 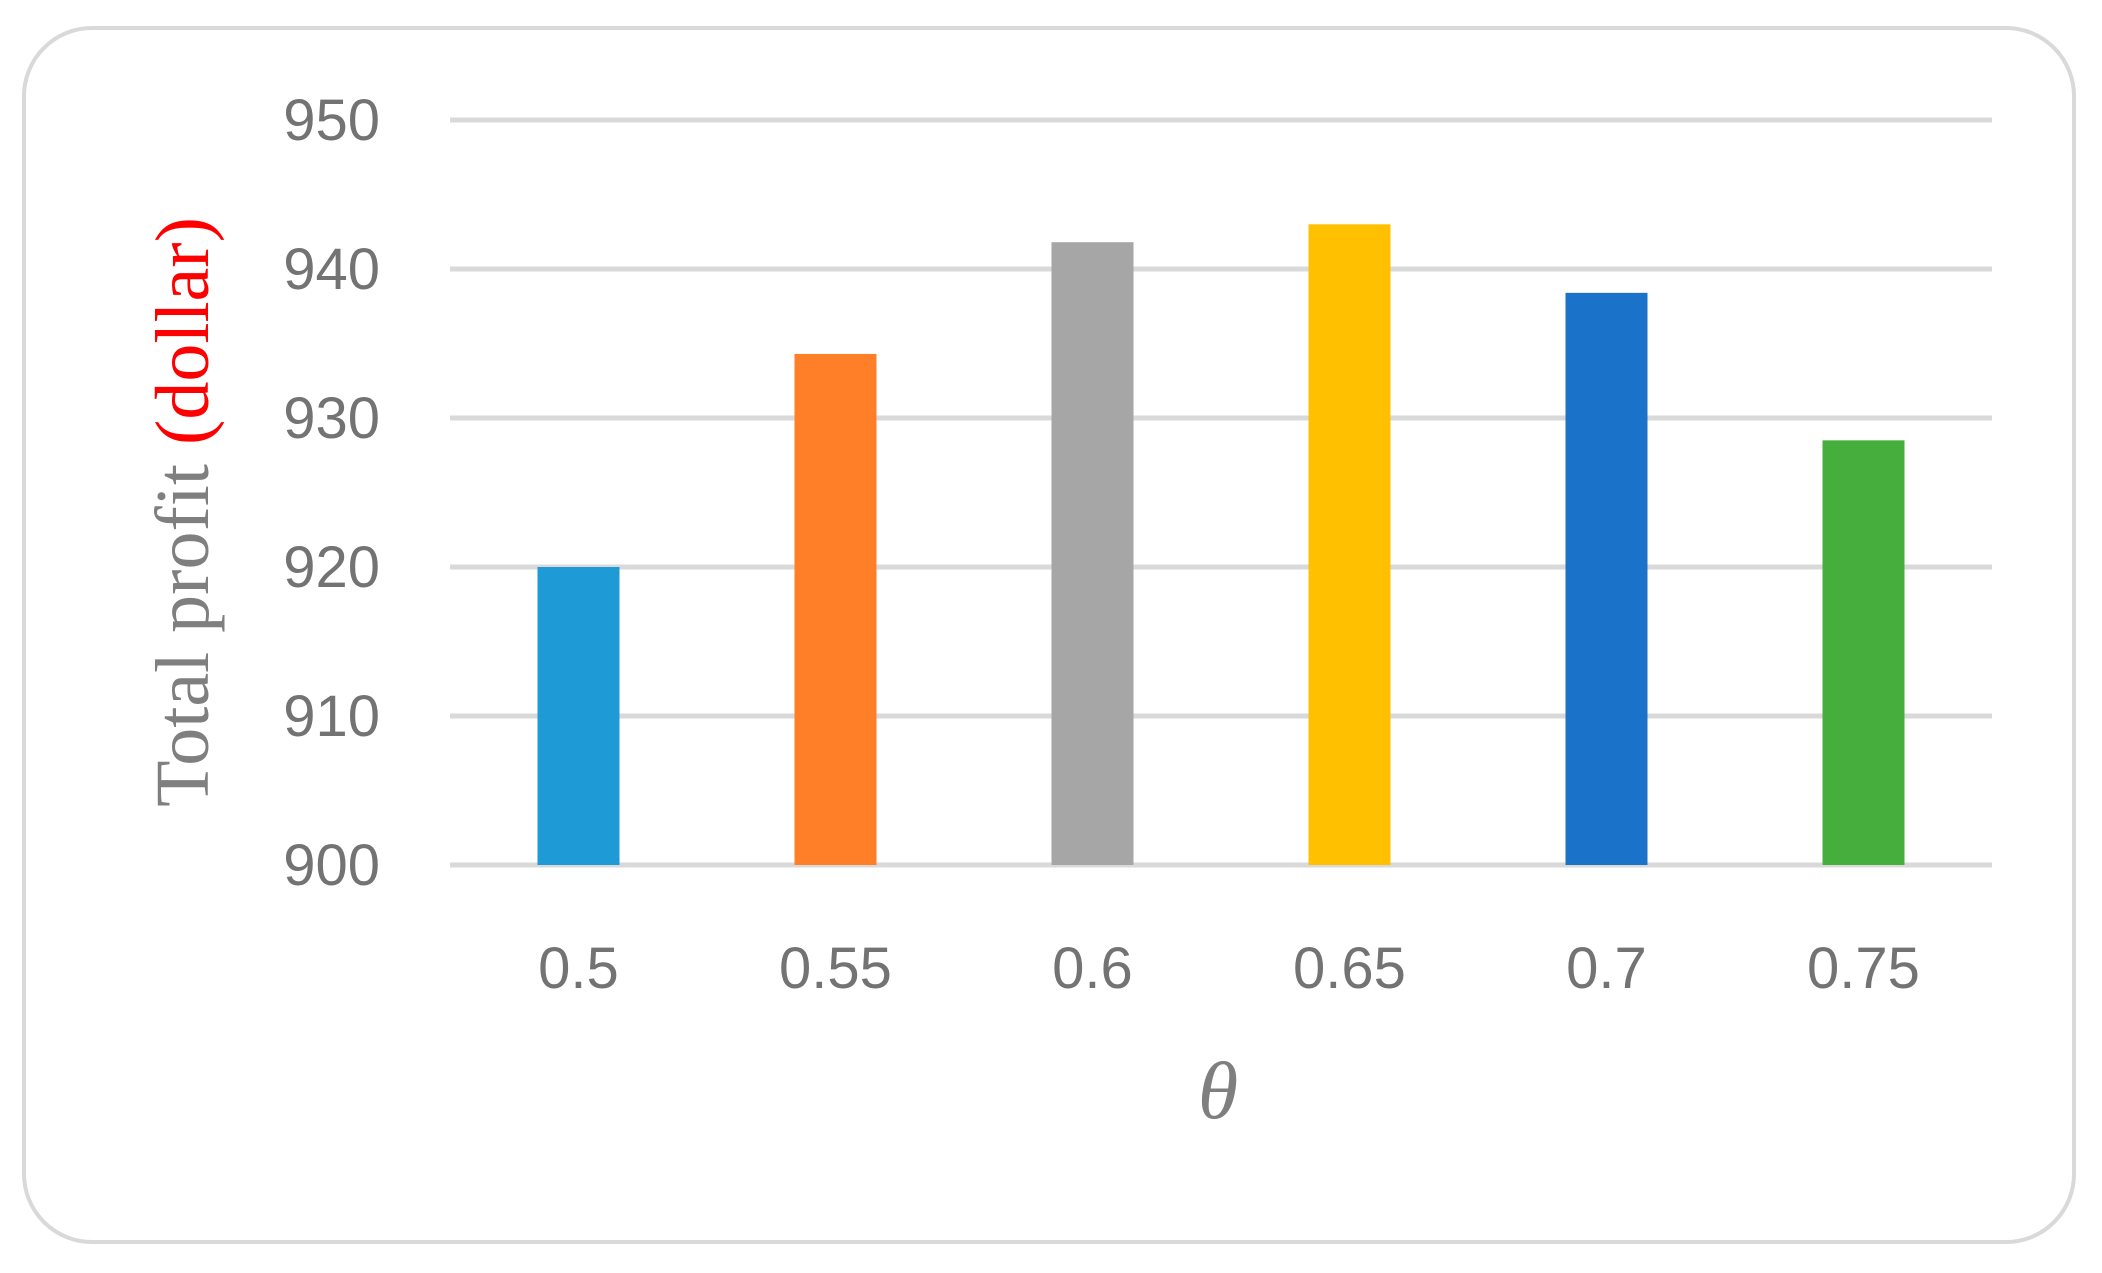 I want to click on x-axis-label: θ, so click(x=1218, y=1090).